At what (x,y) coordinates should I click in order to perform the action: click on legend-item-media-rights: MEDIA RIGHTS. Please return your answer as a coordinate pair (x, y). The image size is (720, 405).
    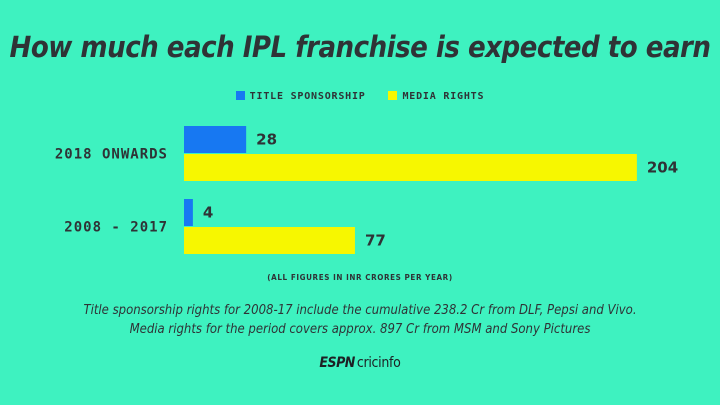
    Looking at the image, I should click on (436, 96).